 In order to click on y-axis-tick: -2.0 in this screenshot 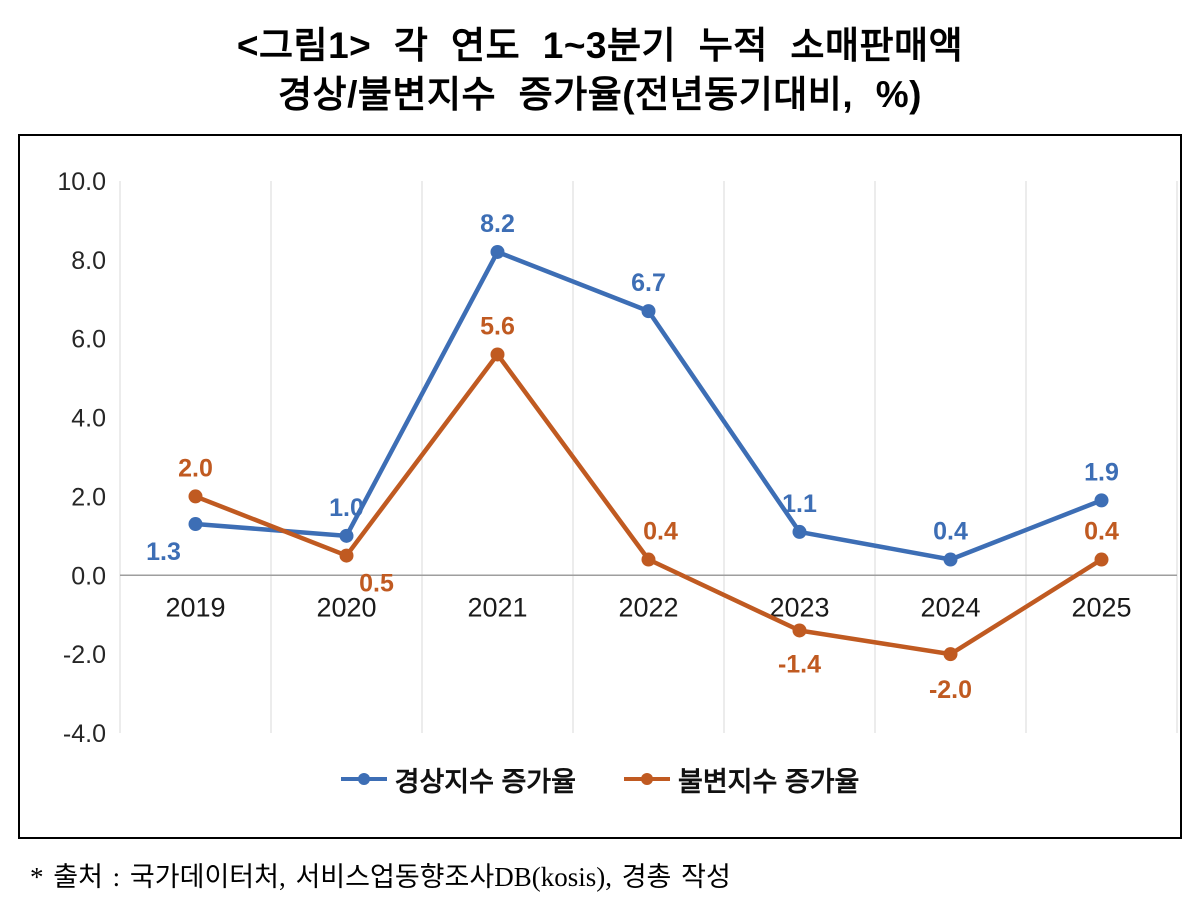, I will do `click(84, 655)`.